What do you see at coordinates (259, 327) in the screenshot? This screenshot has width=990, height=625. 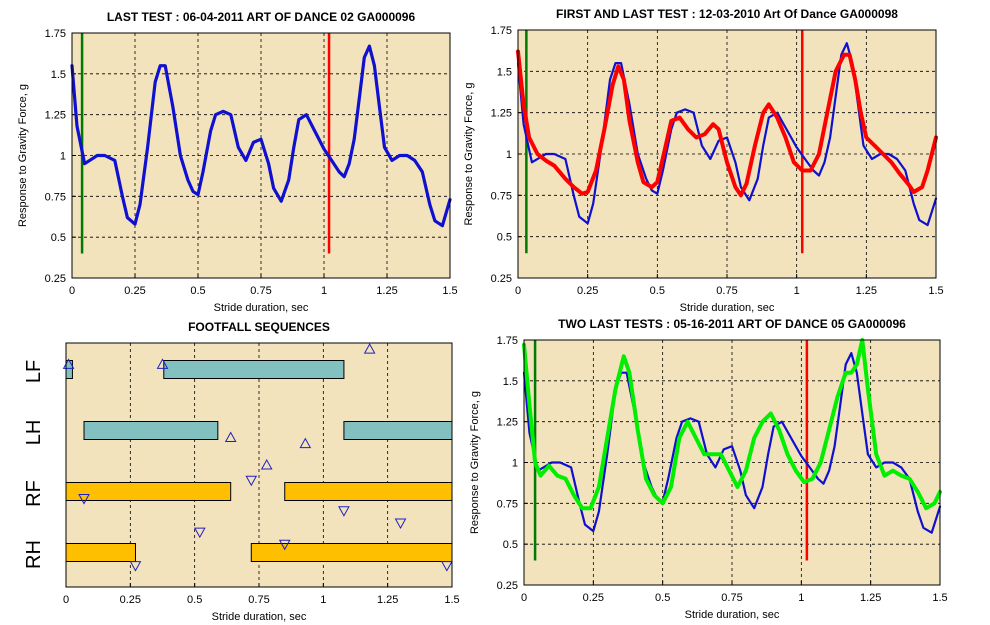 I see `chart-title: FOOTFALL SEQUENCES` at bounding box center [259, 327].